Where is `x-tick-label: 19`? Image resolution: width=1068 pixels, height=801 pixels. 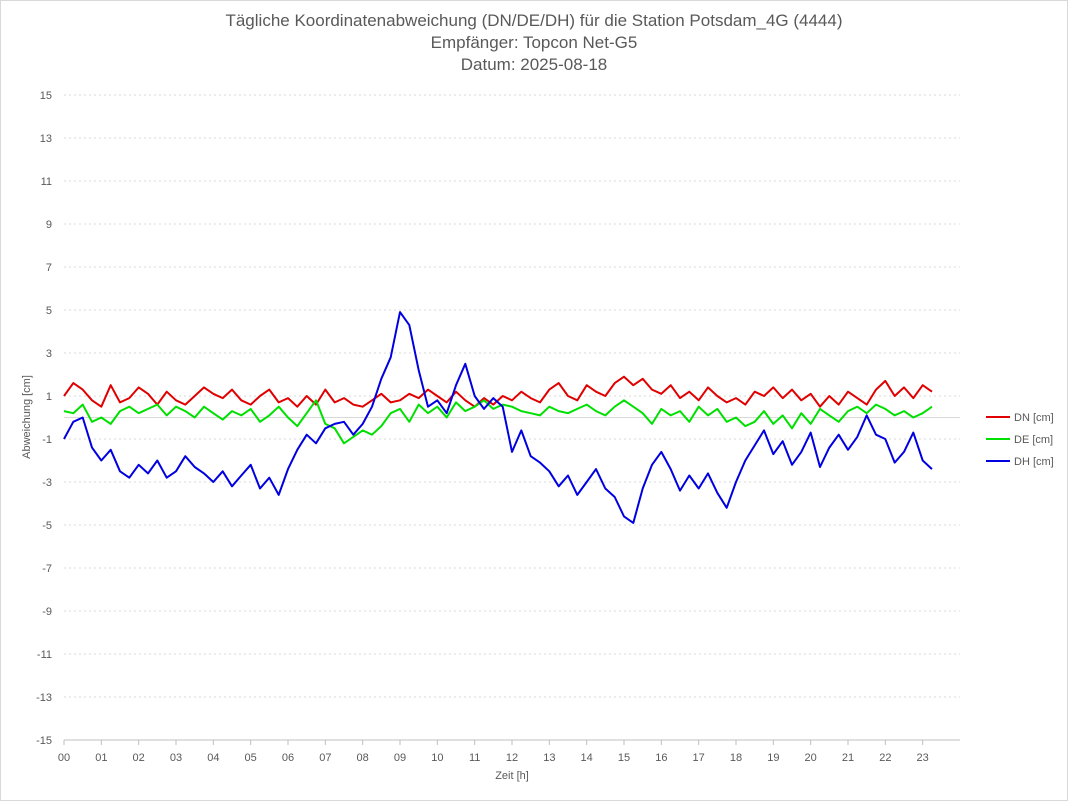
x-tick-label: 19 is located at coordinates (773, 758).